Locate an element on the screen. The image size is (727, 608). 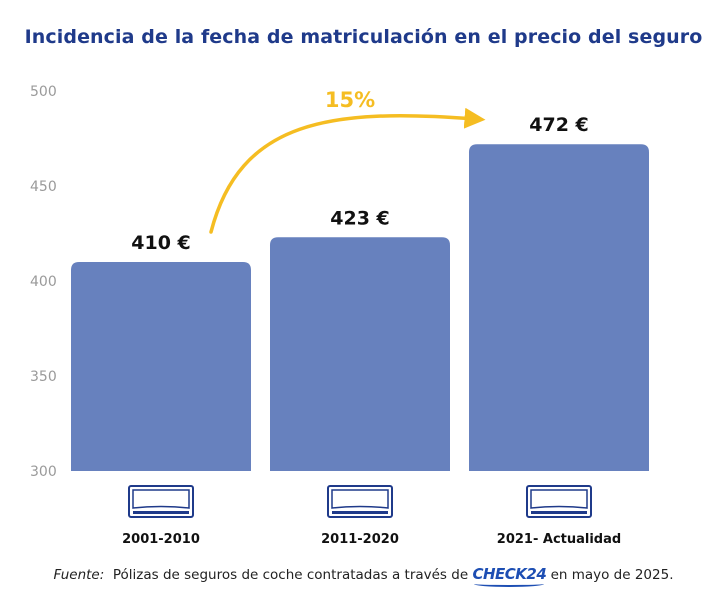
license-plate-icons is located at coordinates (360, 501).